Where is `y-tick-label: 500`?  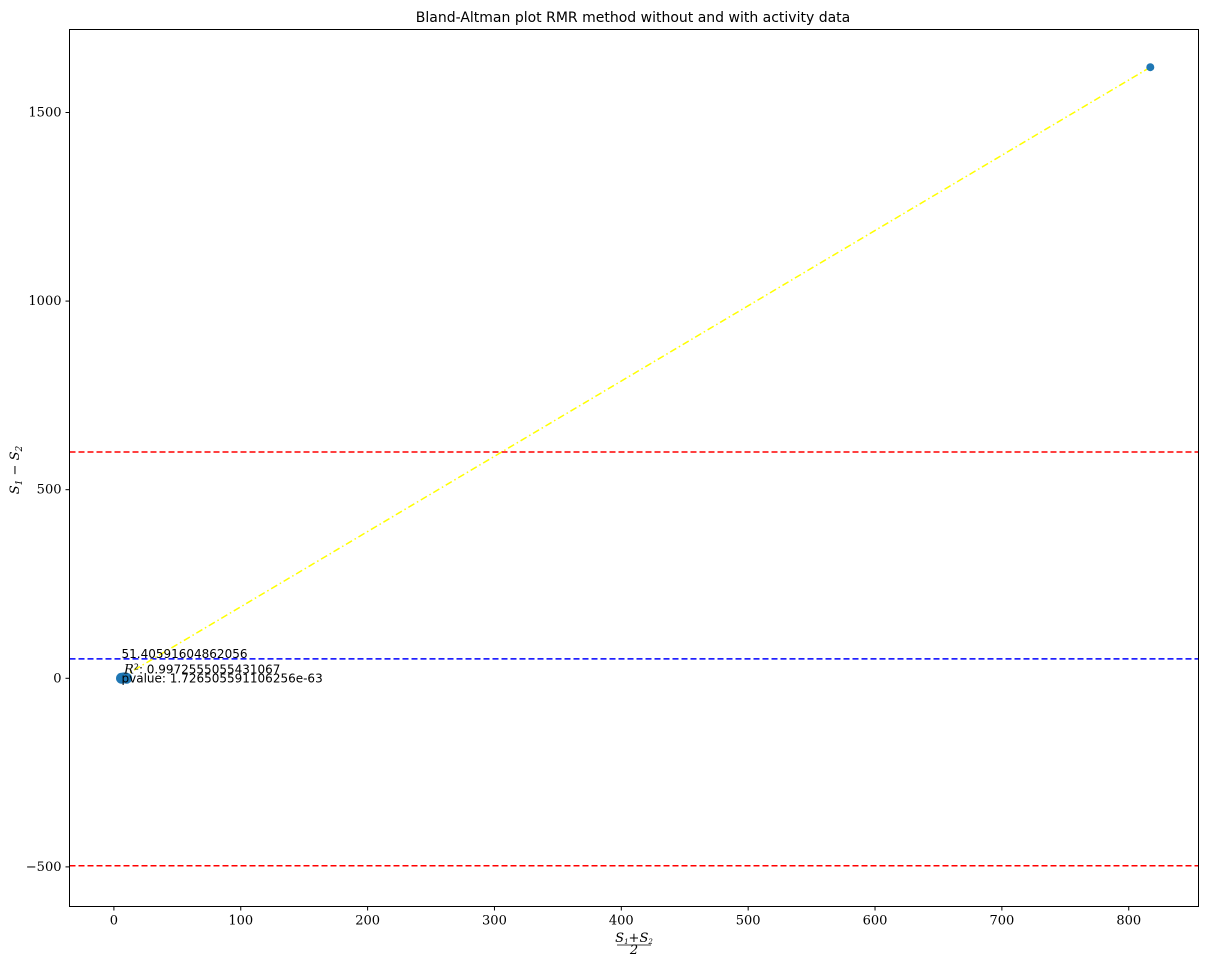
y-tick-label: 500 is located at coordinates (49, 490).